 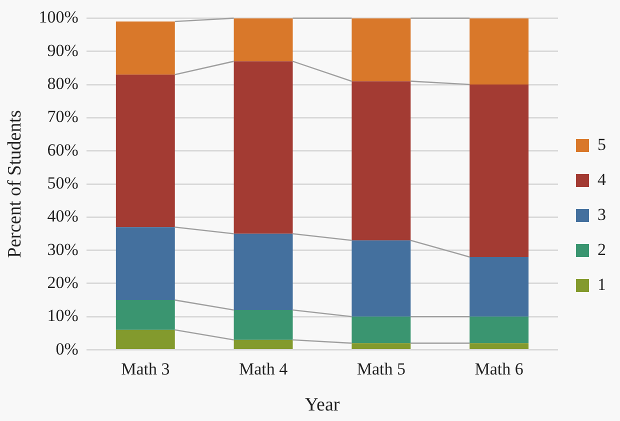 What do you see at coordinates (62, 282) in the screenshot?
I see `y-tick-label: 20%` at bounding box center [62, 282].